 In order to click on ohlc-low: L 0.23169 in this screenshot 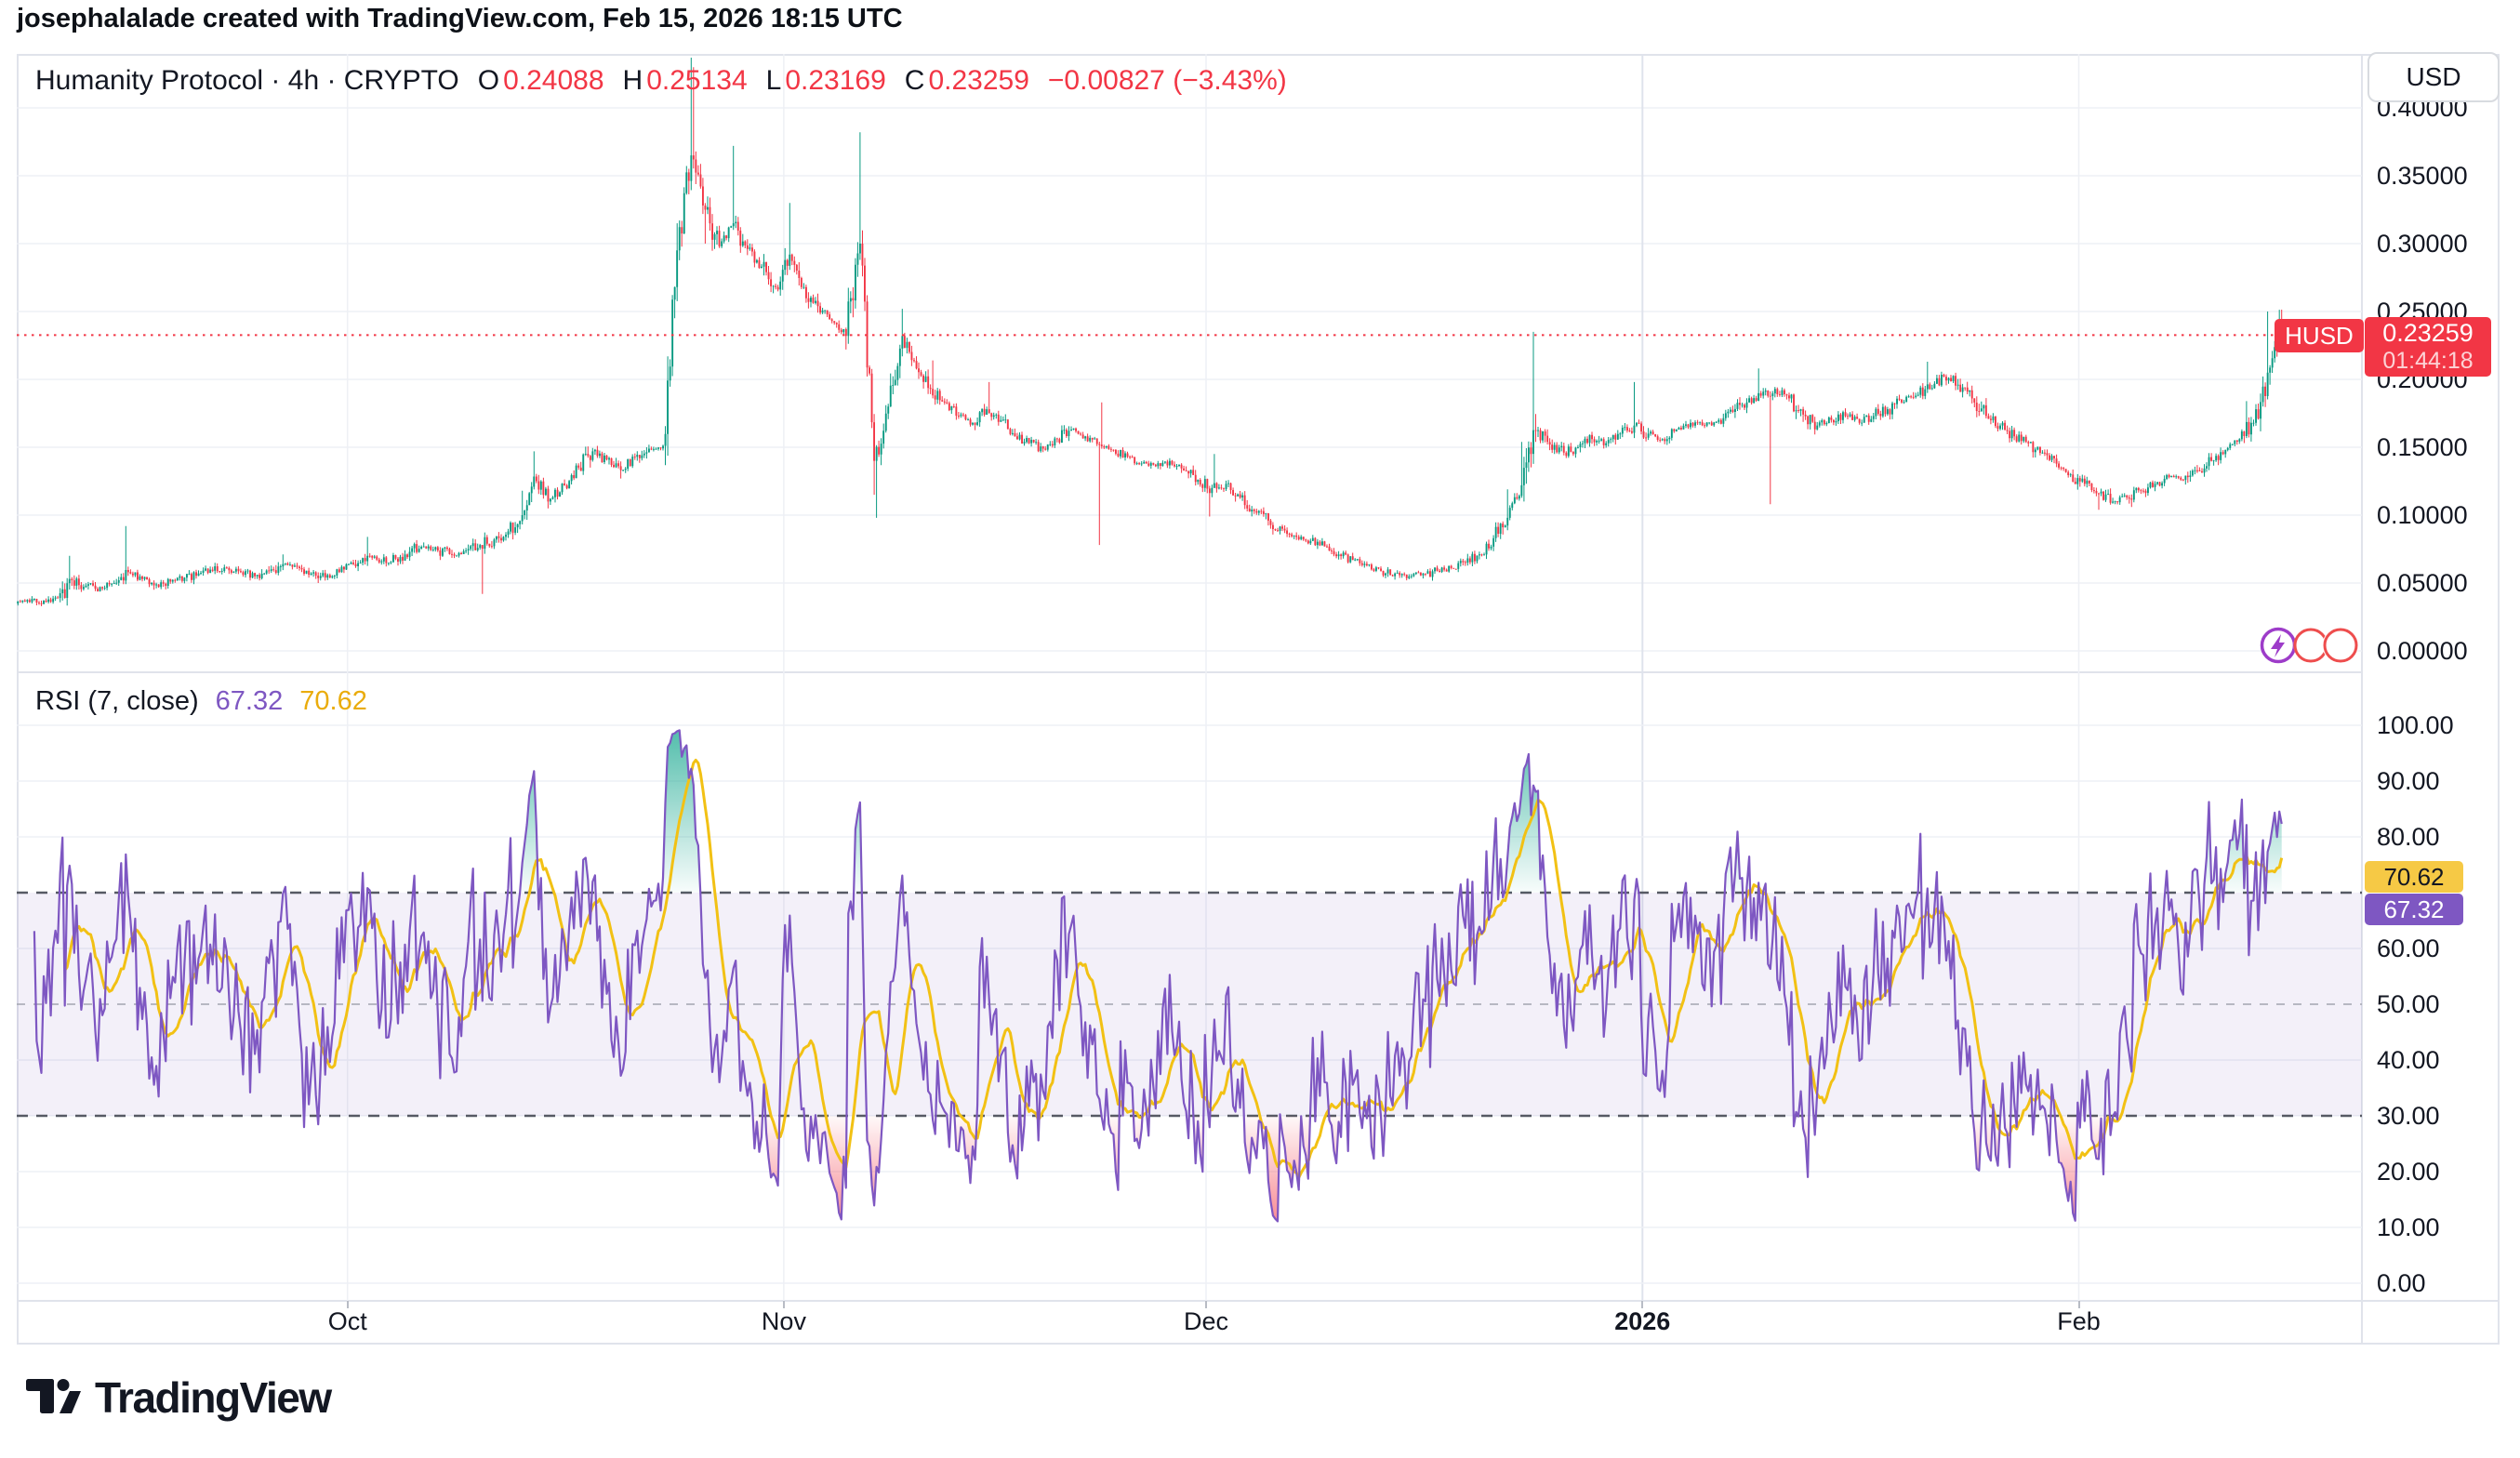, I will do `click(826, 81)`.